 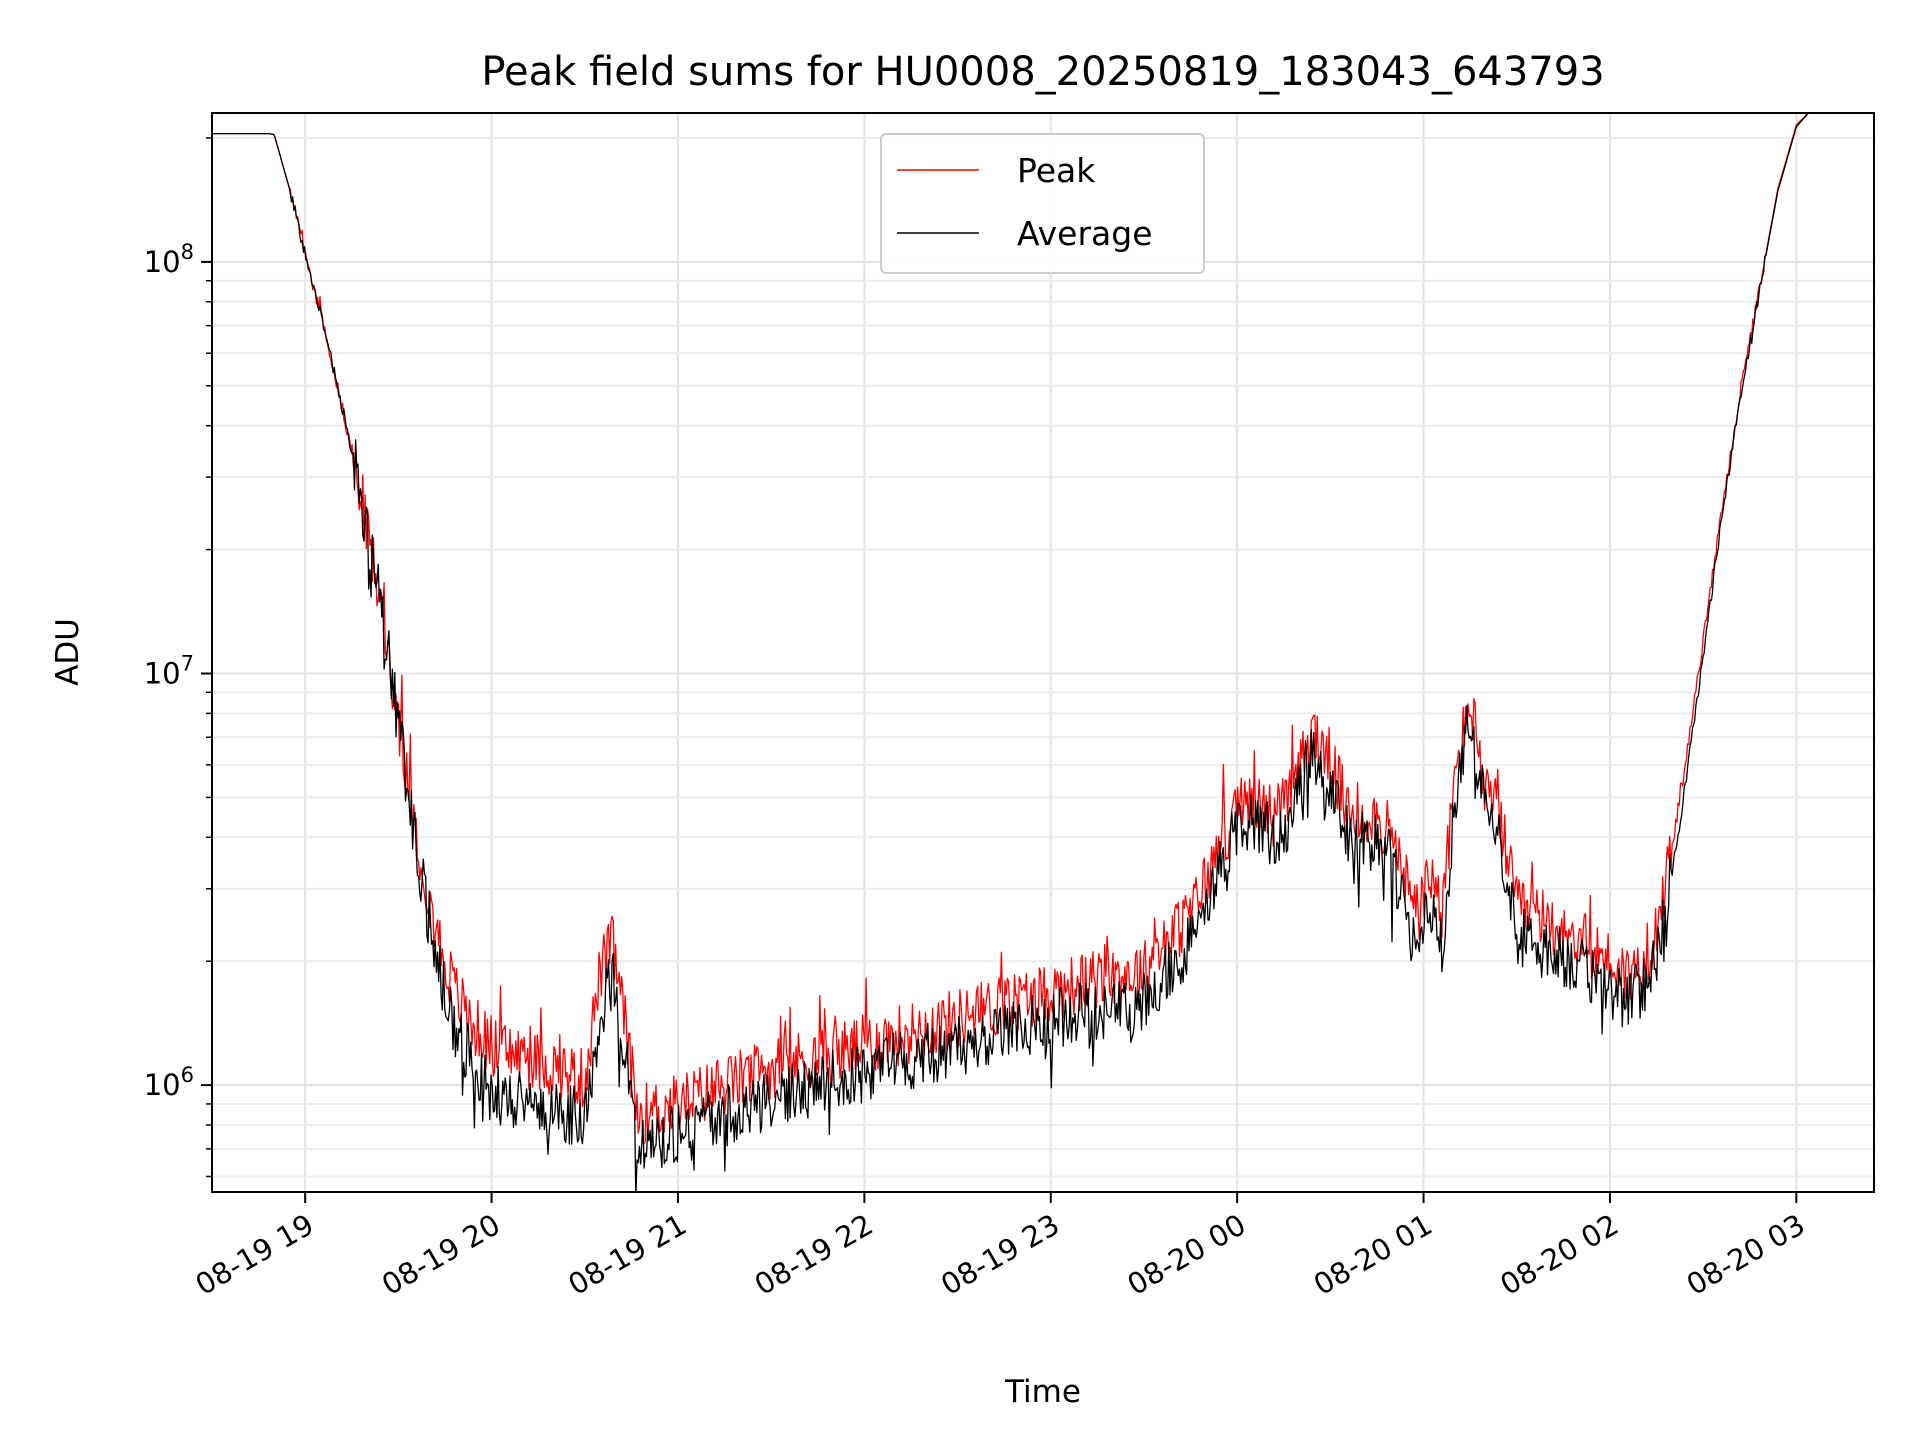 What do you see at coordinates (169, 259) in the screenshot?
I see `y-tick-label: 10⁸` at bounding box center [169, 259].